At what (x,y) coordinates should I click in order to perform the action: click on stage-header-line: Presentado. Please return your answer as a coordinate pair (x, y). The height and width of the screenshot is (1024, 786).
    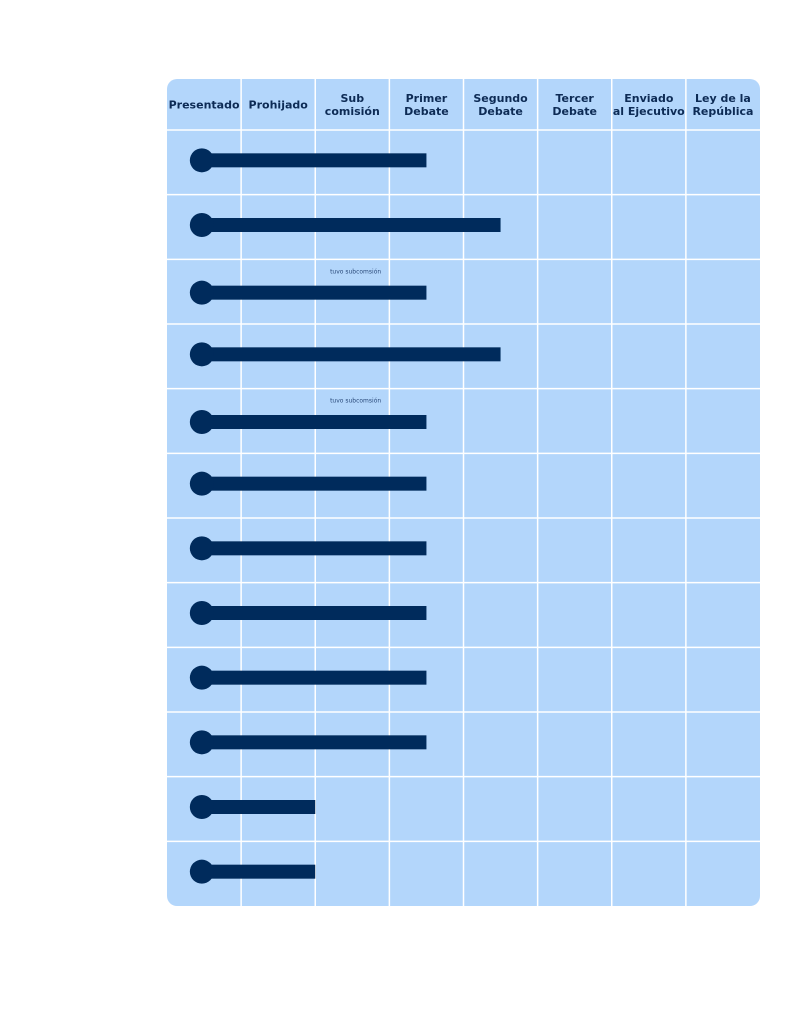
    Looking at the image, I should click on (204, 105).